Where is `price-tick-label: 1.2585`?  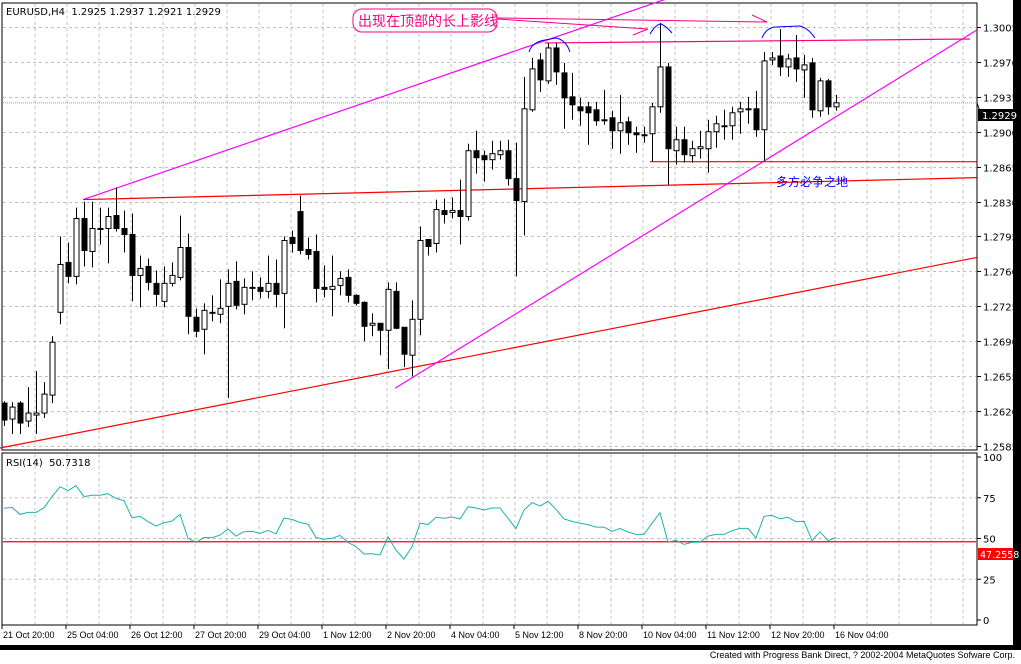 price-tick-label: 1.2585 is located at coordinates (1000, 448).